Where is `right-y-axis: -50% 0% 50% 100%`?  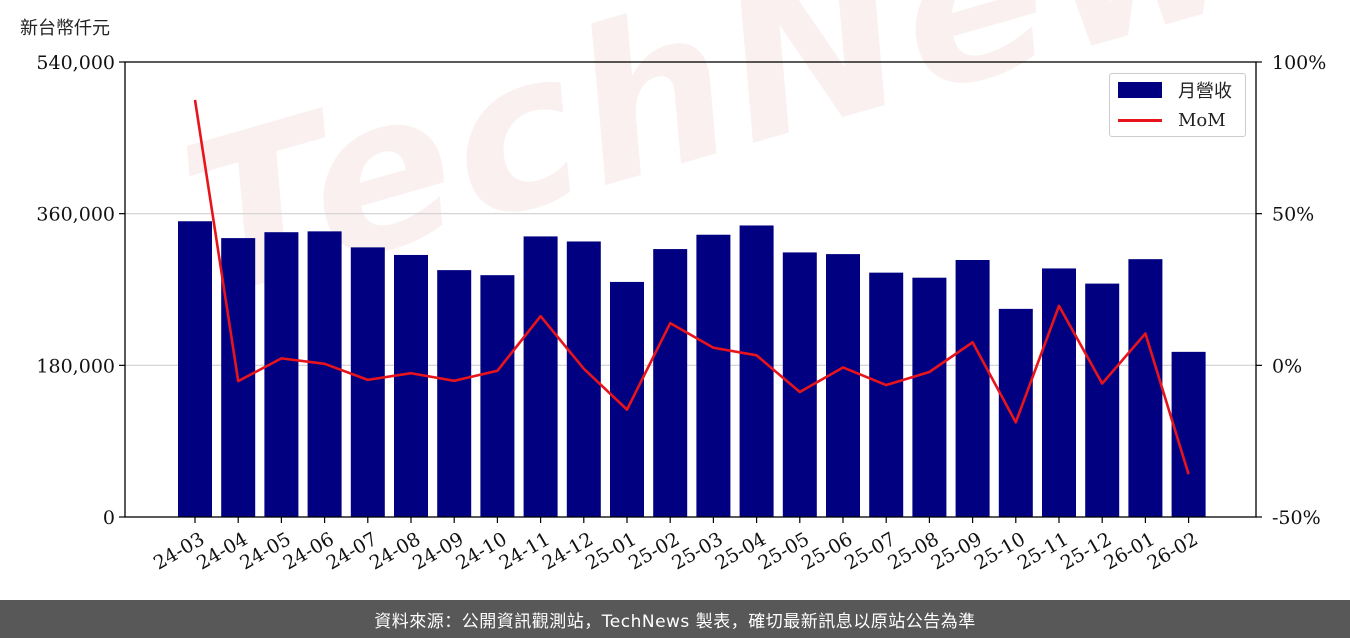 right-y-axis: -50% 0% 50% 100% is located at coordinates (1291, 290).